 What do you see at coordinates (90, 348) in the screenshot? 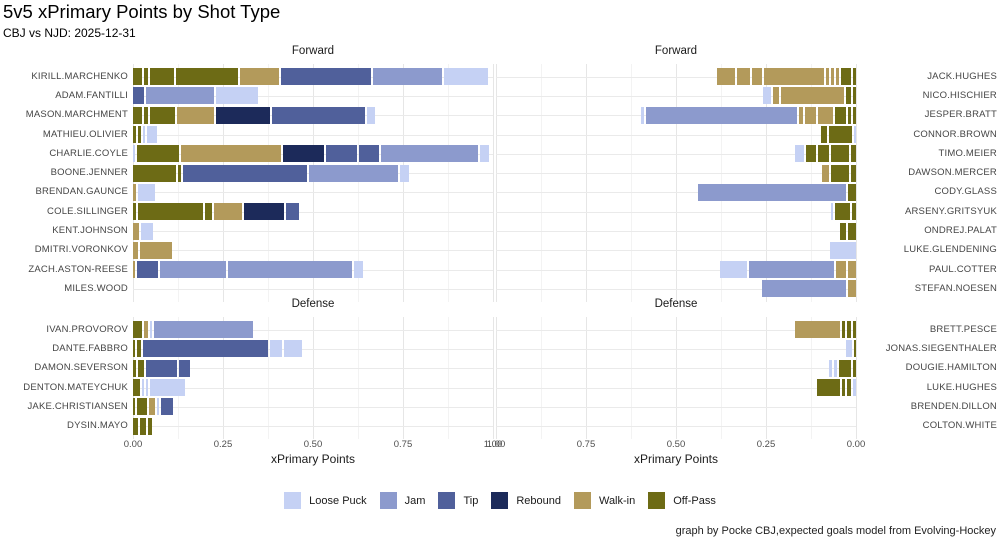
I see `player-label: DANTE.FABBRO` at bounding box center [90, 348].